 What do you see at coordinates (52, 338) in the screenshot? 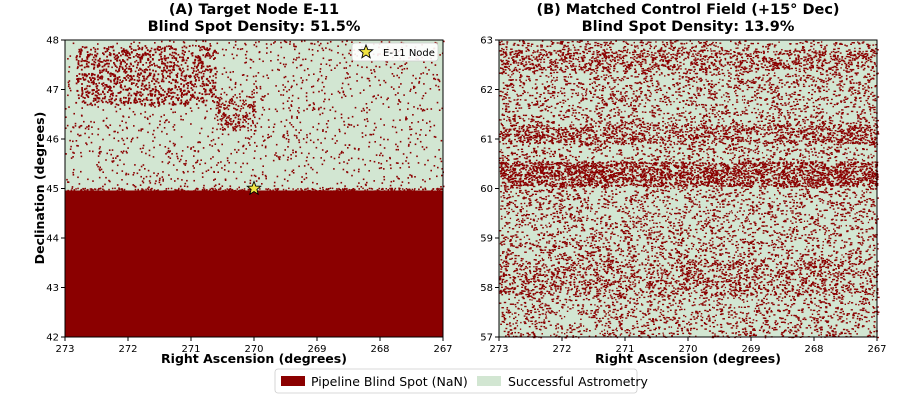
I see `y-tick-label: 42` at bounding box center [52, 338].